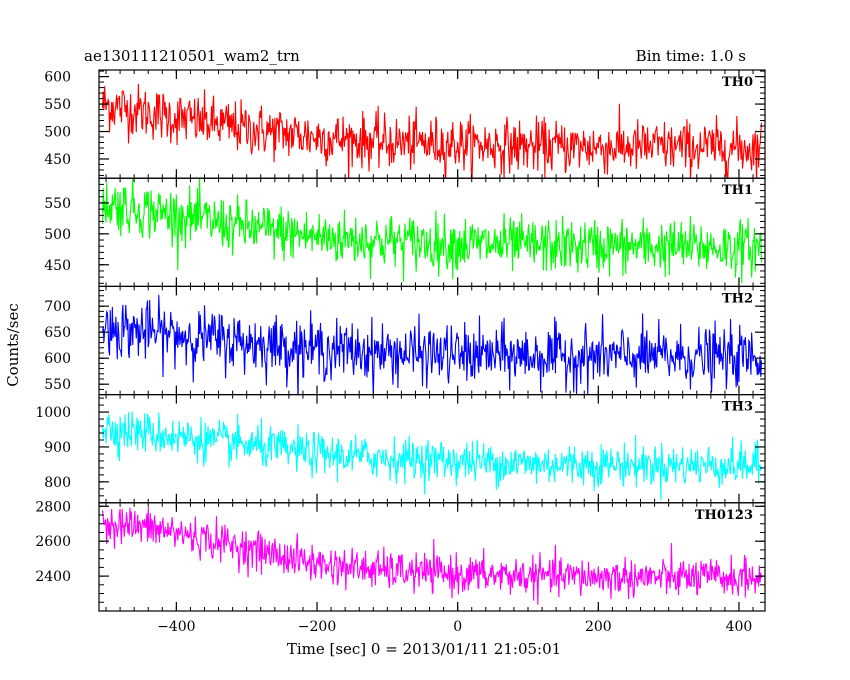 The width and height of the screenshot is (850, 680). I want to click on y-tick-label-th3: 1000, so click(53, 413).